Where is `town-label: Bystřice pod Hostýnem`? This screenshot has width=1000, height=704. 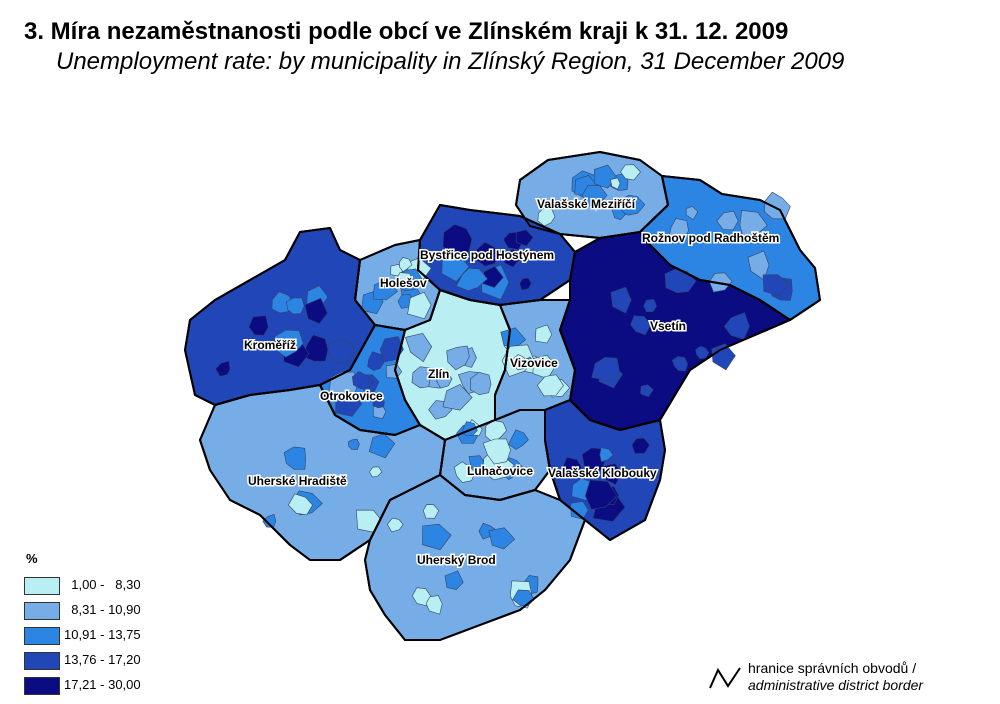 town-label: Bystřice pod Hostýnem is located at coordinates (487, 255).